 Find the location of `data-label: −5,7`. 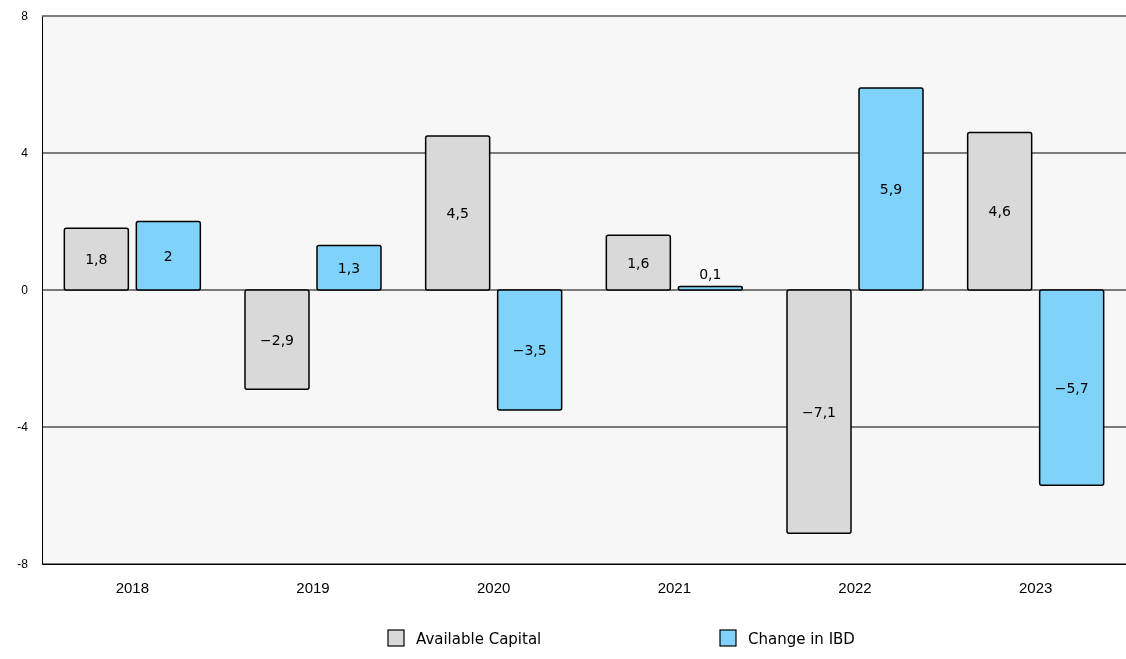

data-label: −5,7 is located at coordinates (1071, 387).